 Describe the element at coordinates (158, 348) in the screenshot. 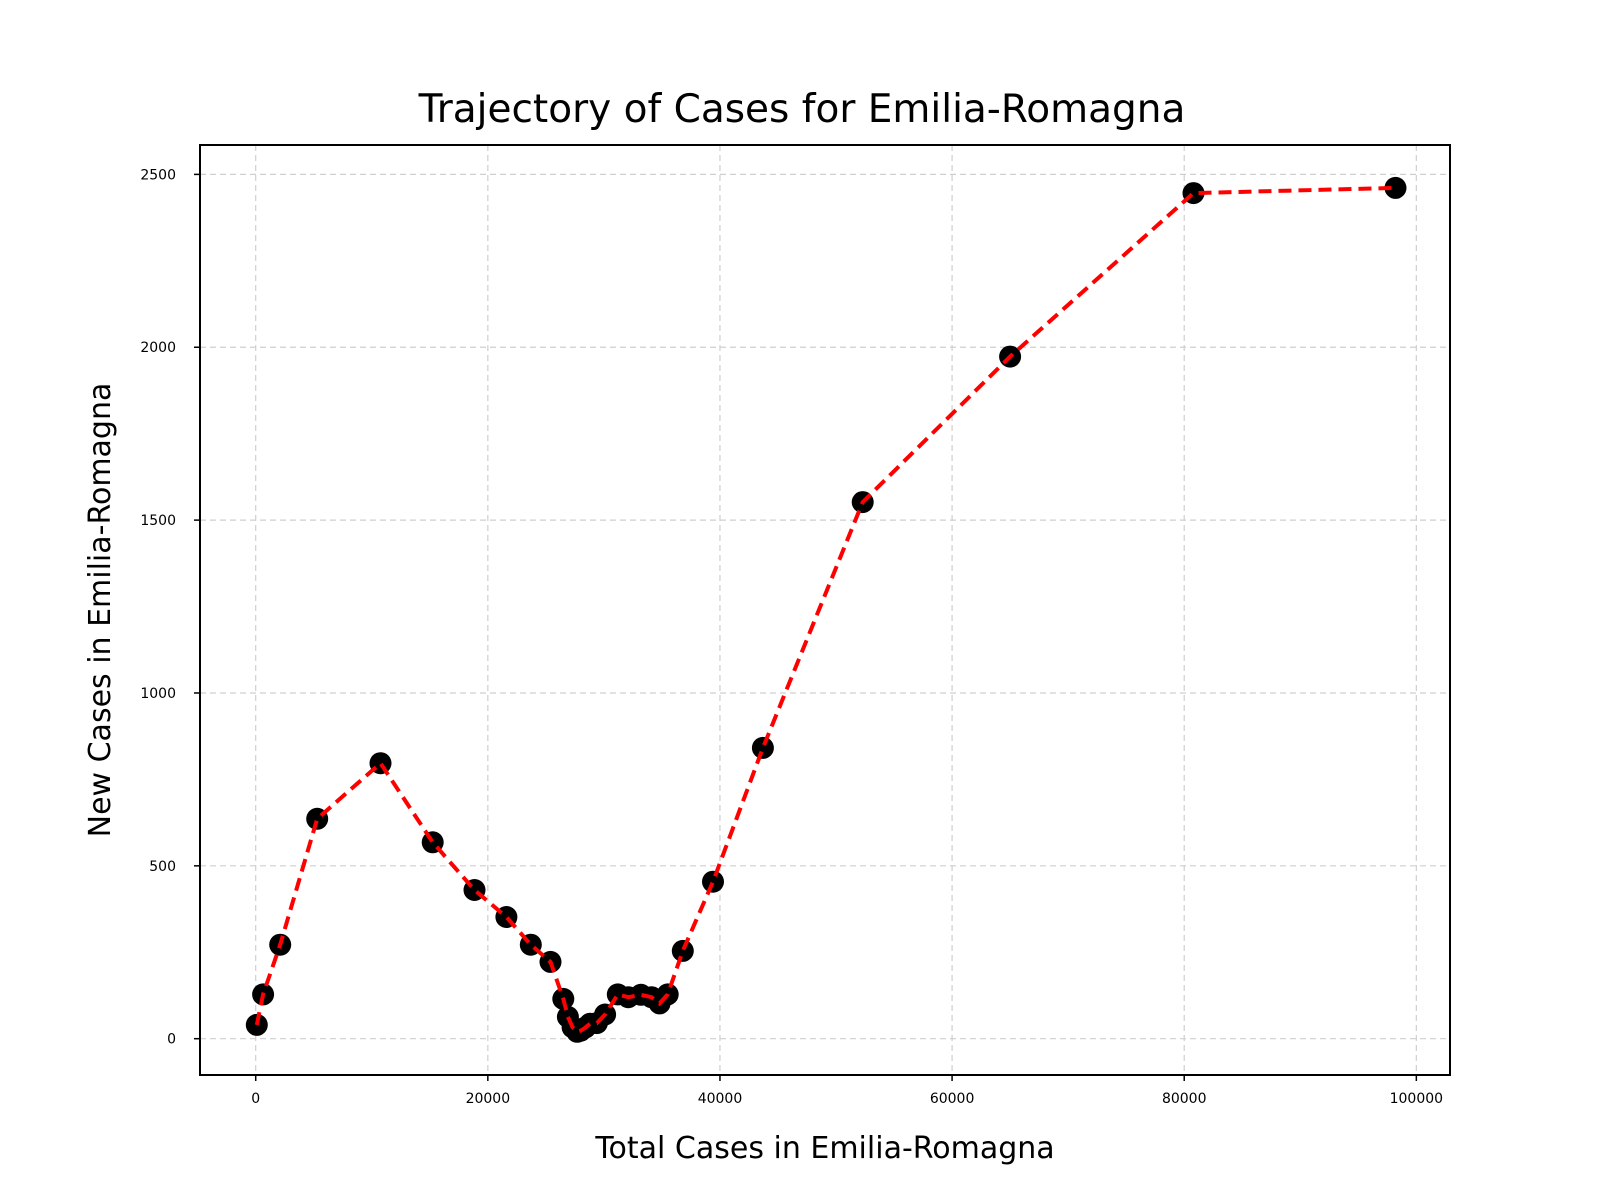

I see `y-tick-label: 2000` at that location.